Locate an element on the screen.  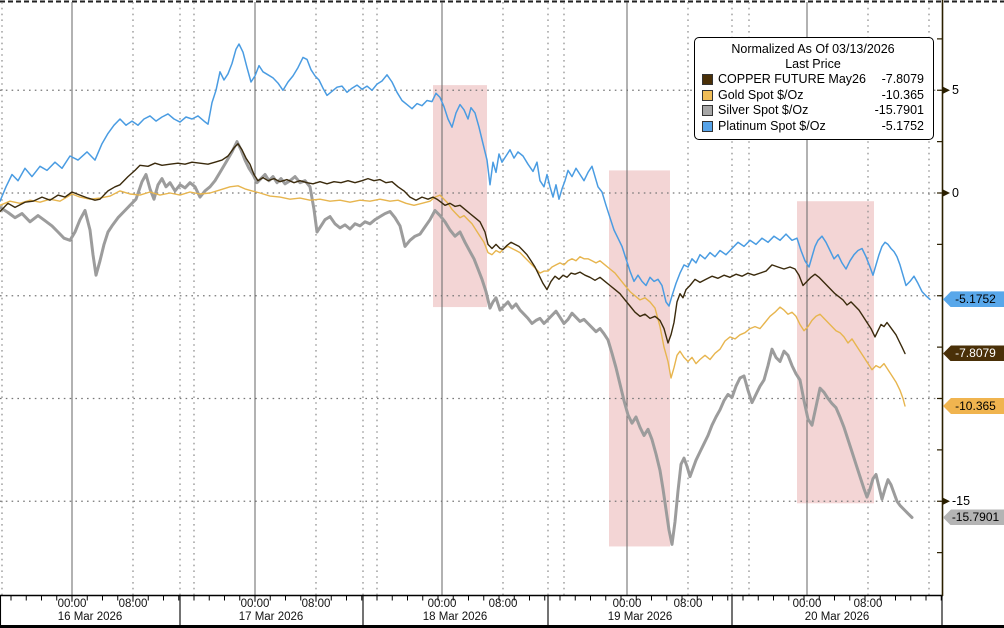
legend-label: COPPER FUTURE May26 is located at coordinates (792, 79).